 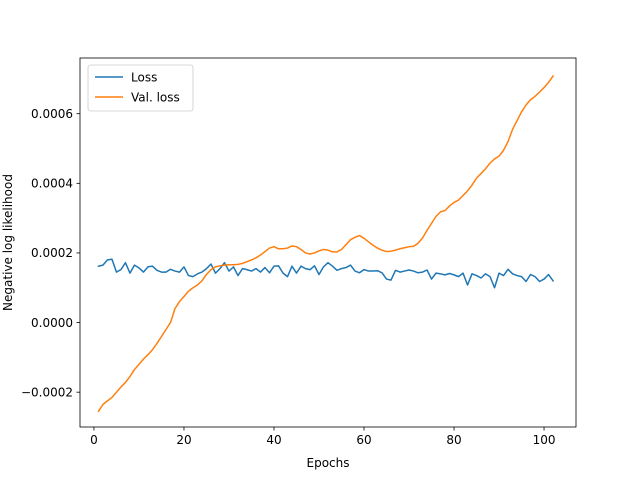 I want to click on x-tick-label: 20, so click(x=183, y=440).